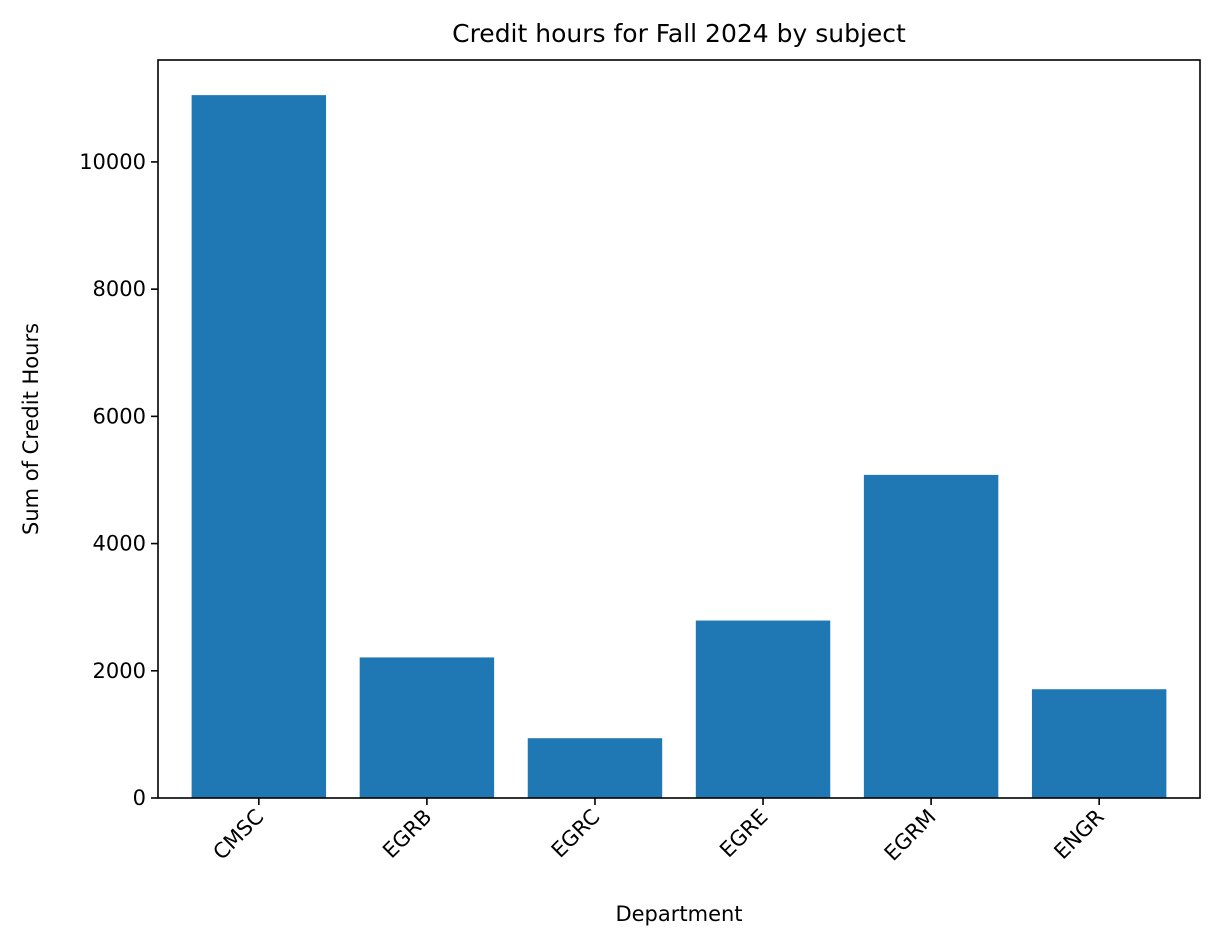 Image resolution: width=1219 pixels, height=947 pixels. Describe the element at coordinates (139, 798) in the screenshot. I see `y-tick-label-0: 0` at that location.